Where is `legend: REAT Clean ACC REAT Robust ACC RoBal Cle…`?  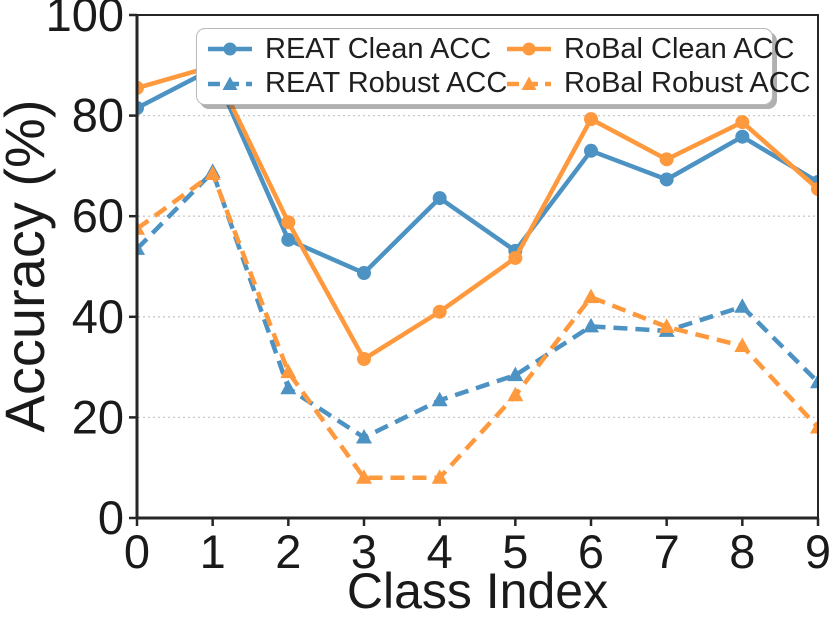
legend: REAT Clean ACC REAT Robust ACC RoBal Cle… is located at coordinates (503, 66).